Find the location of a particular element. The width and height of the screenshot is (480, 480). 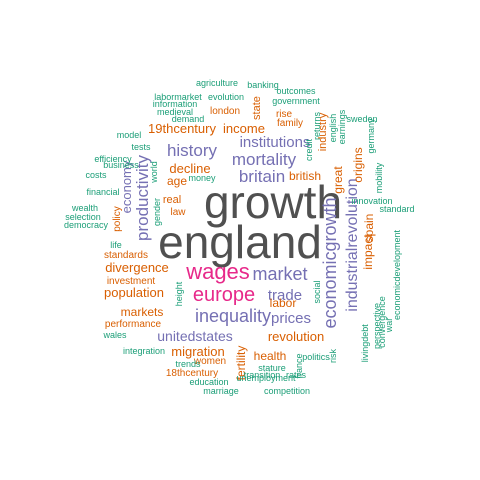

cloud-word-medieval: medieval is located at coordinates (175, 112).